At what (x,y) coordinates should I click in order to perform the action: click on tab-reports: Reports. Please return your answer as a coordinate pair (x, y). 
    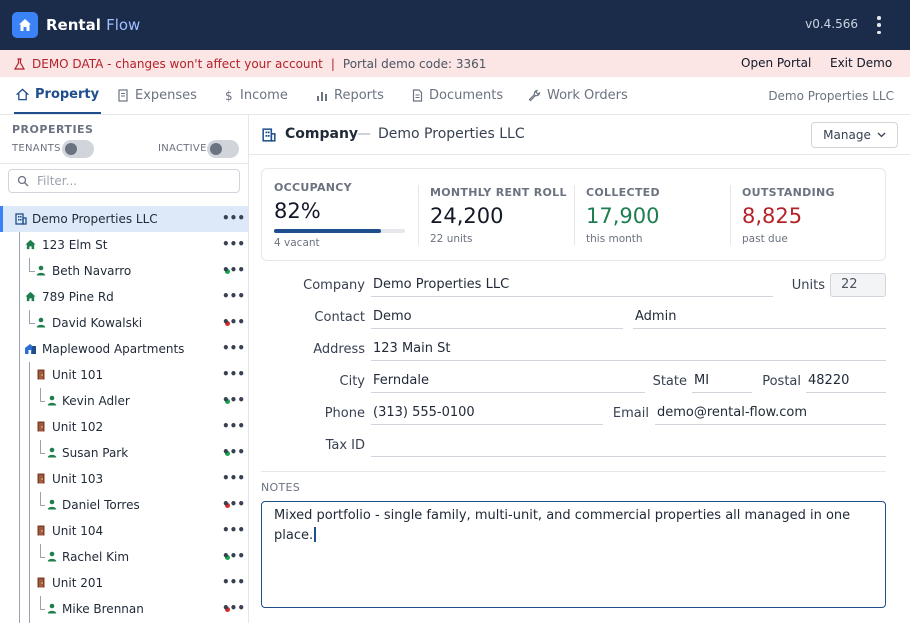
    Looking at the image, I should click on (350, 95).